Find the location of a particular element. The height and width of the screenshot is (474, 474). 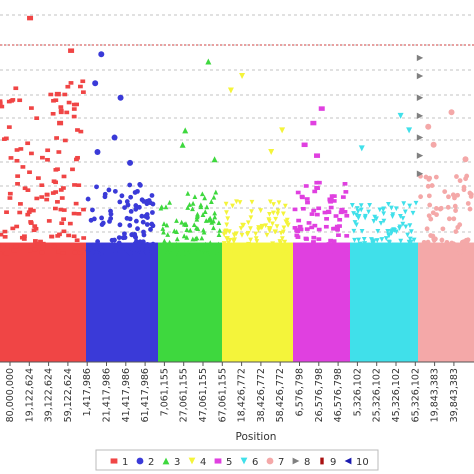

chromosome-2-points is located at coordinates (121, 206).